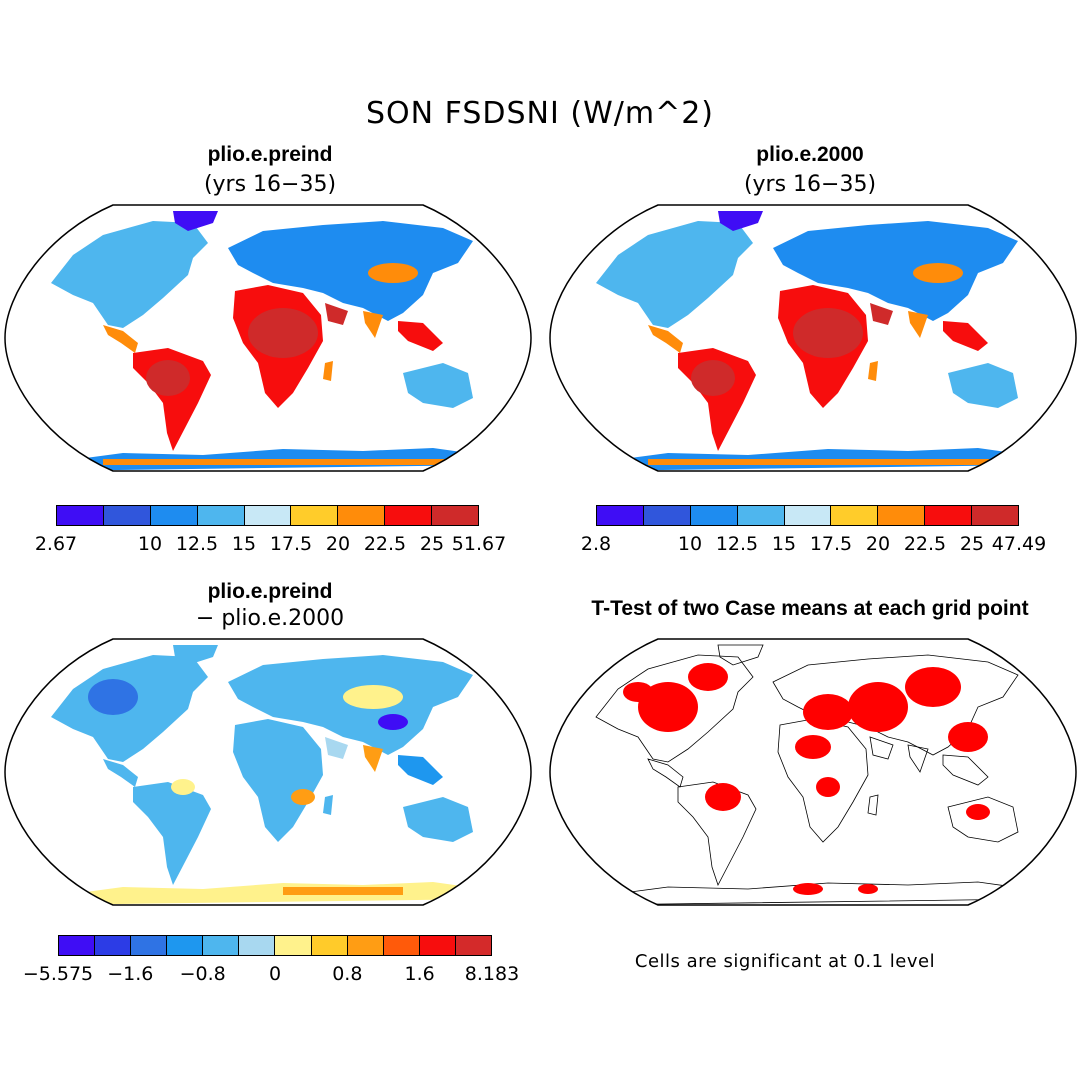  What do you see at coordinates (813, 338) in the screenshot?
I see `panel2-map` at bounding box center [813, 338].